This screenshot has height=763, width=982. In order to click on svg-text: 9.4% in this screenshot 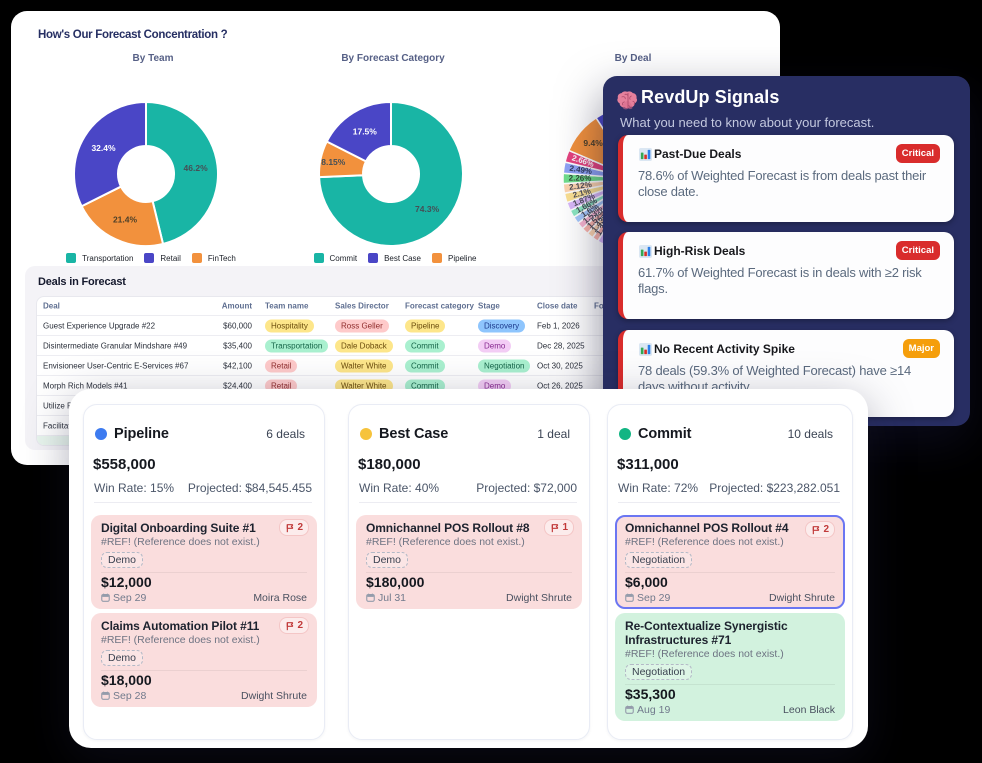, I will do `click(593, 143)`.